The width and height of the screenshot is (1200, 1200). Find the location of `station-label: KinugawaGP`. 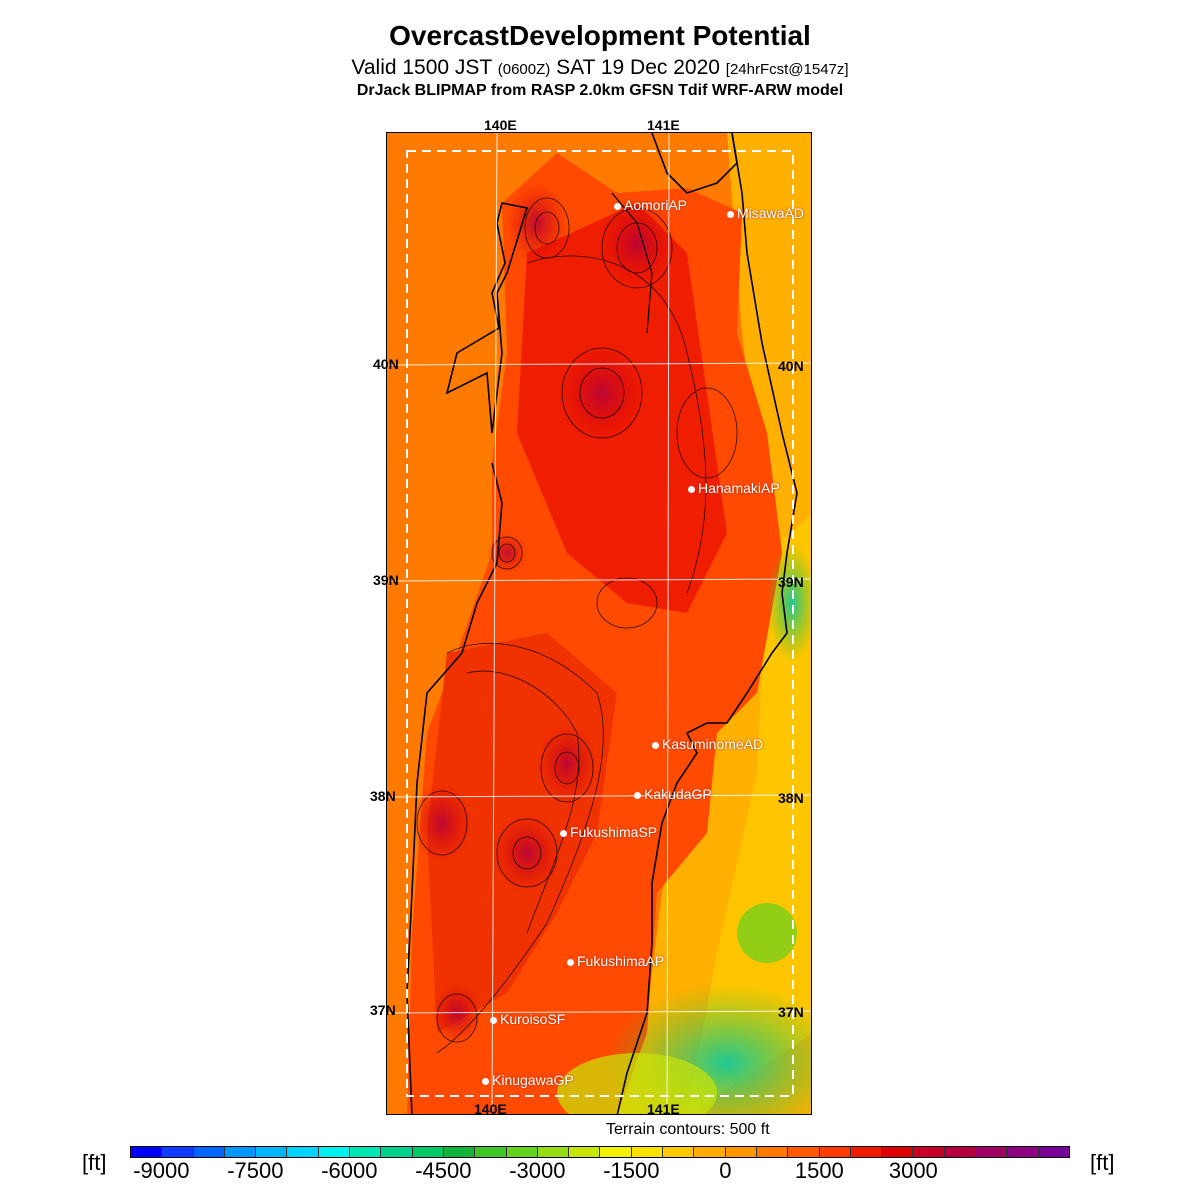

station-label: KinugawaGP is located at coordinates (533, 1080).